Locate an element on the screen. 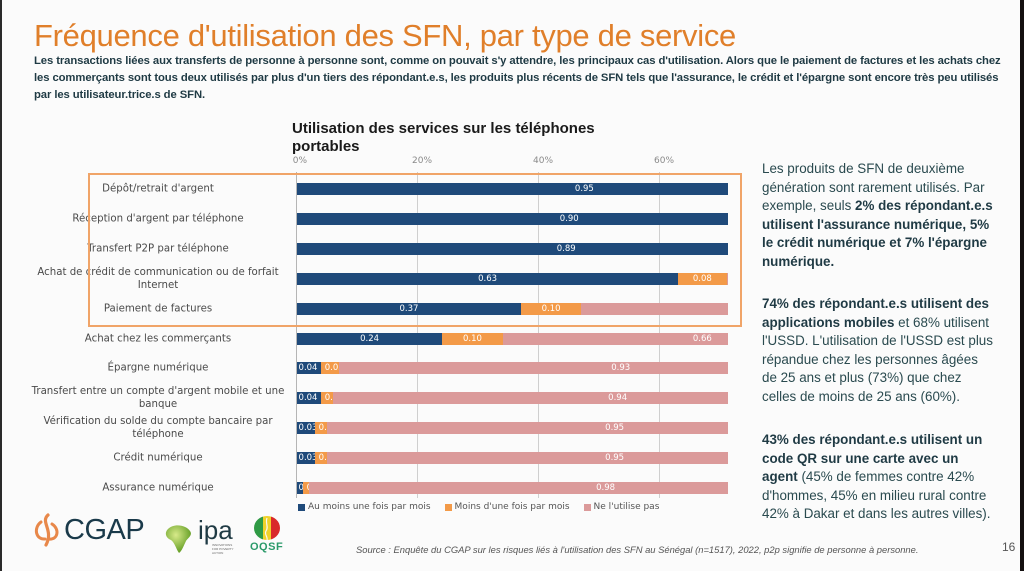  y-axis-line is located at coordinates (296, 335).